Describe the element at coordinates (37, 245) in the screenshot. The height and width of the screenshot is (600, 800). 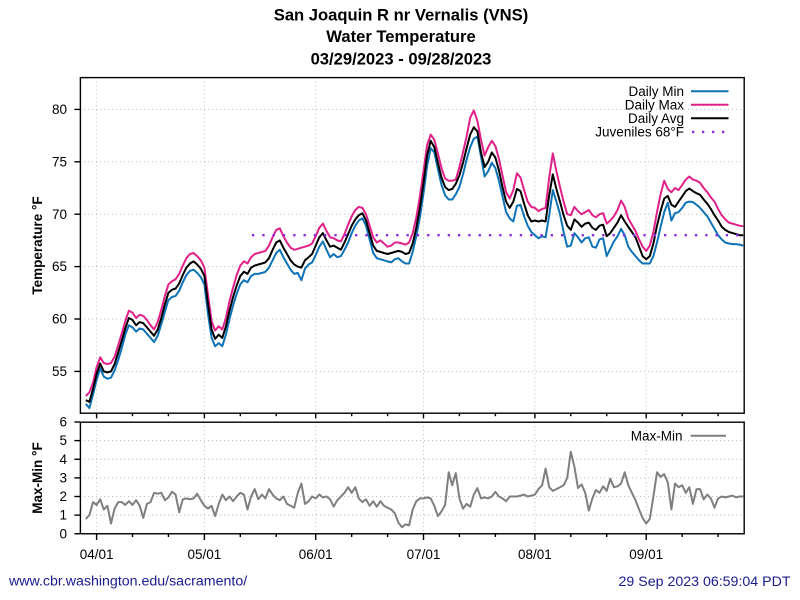
I see `svg-text: Temperature °F` at that location.